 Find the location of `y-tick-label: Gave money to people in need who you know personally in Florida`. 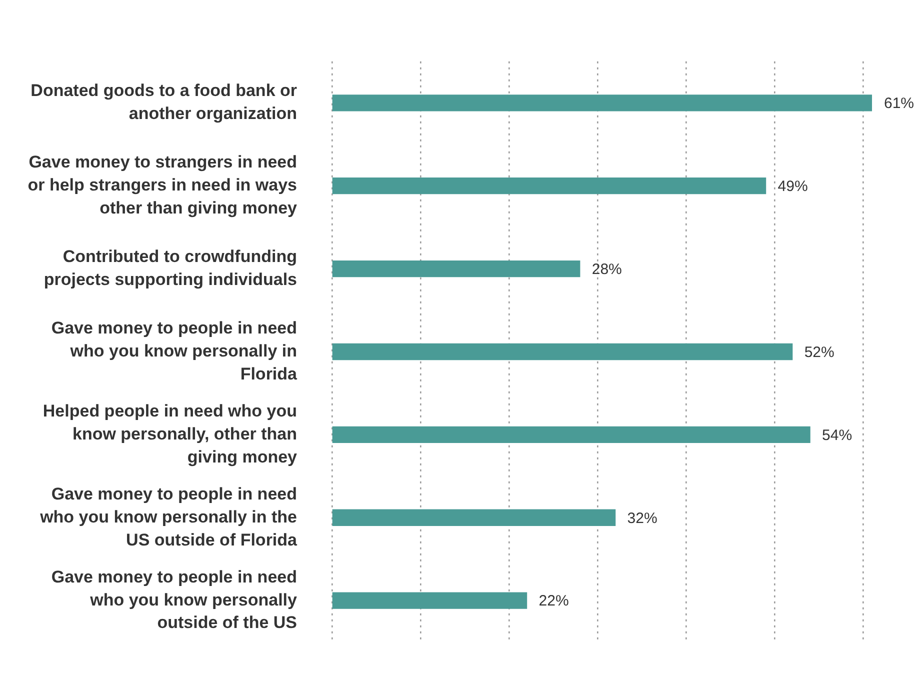

y-tick-label: Gave money to people in need who you know personally in Florida is located at coordinates (174, 351).